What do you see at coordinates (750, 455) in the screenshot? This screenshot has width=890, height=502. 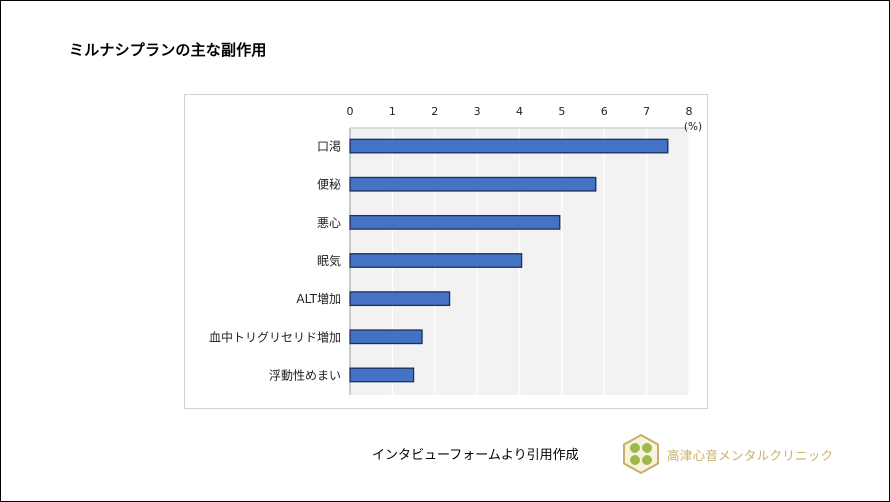 I see `clinic-name: 高津心音メンタルクリニック` at bounding box center [750, 455].